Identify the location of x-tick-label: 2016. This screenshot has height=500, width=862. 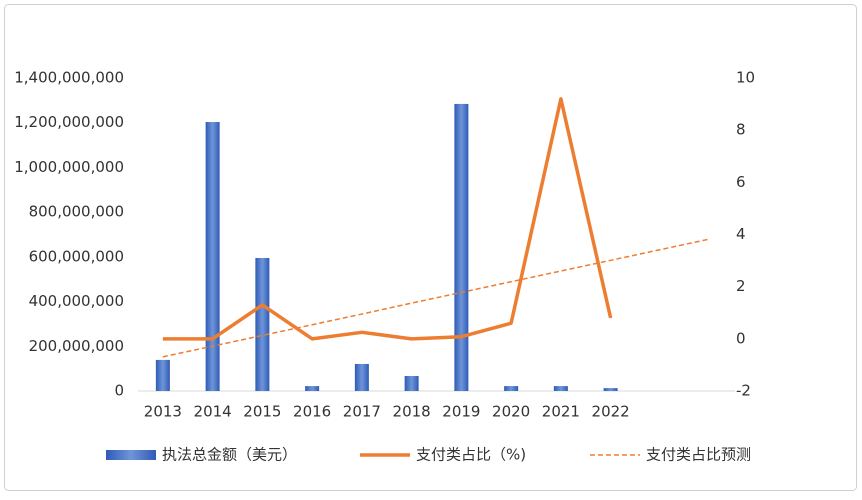
(312, 412).